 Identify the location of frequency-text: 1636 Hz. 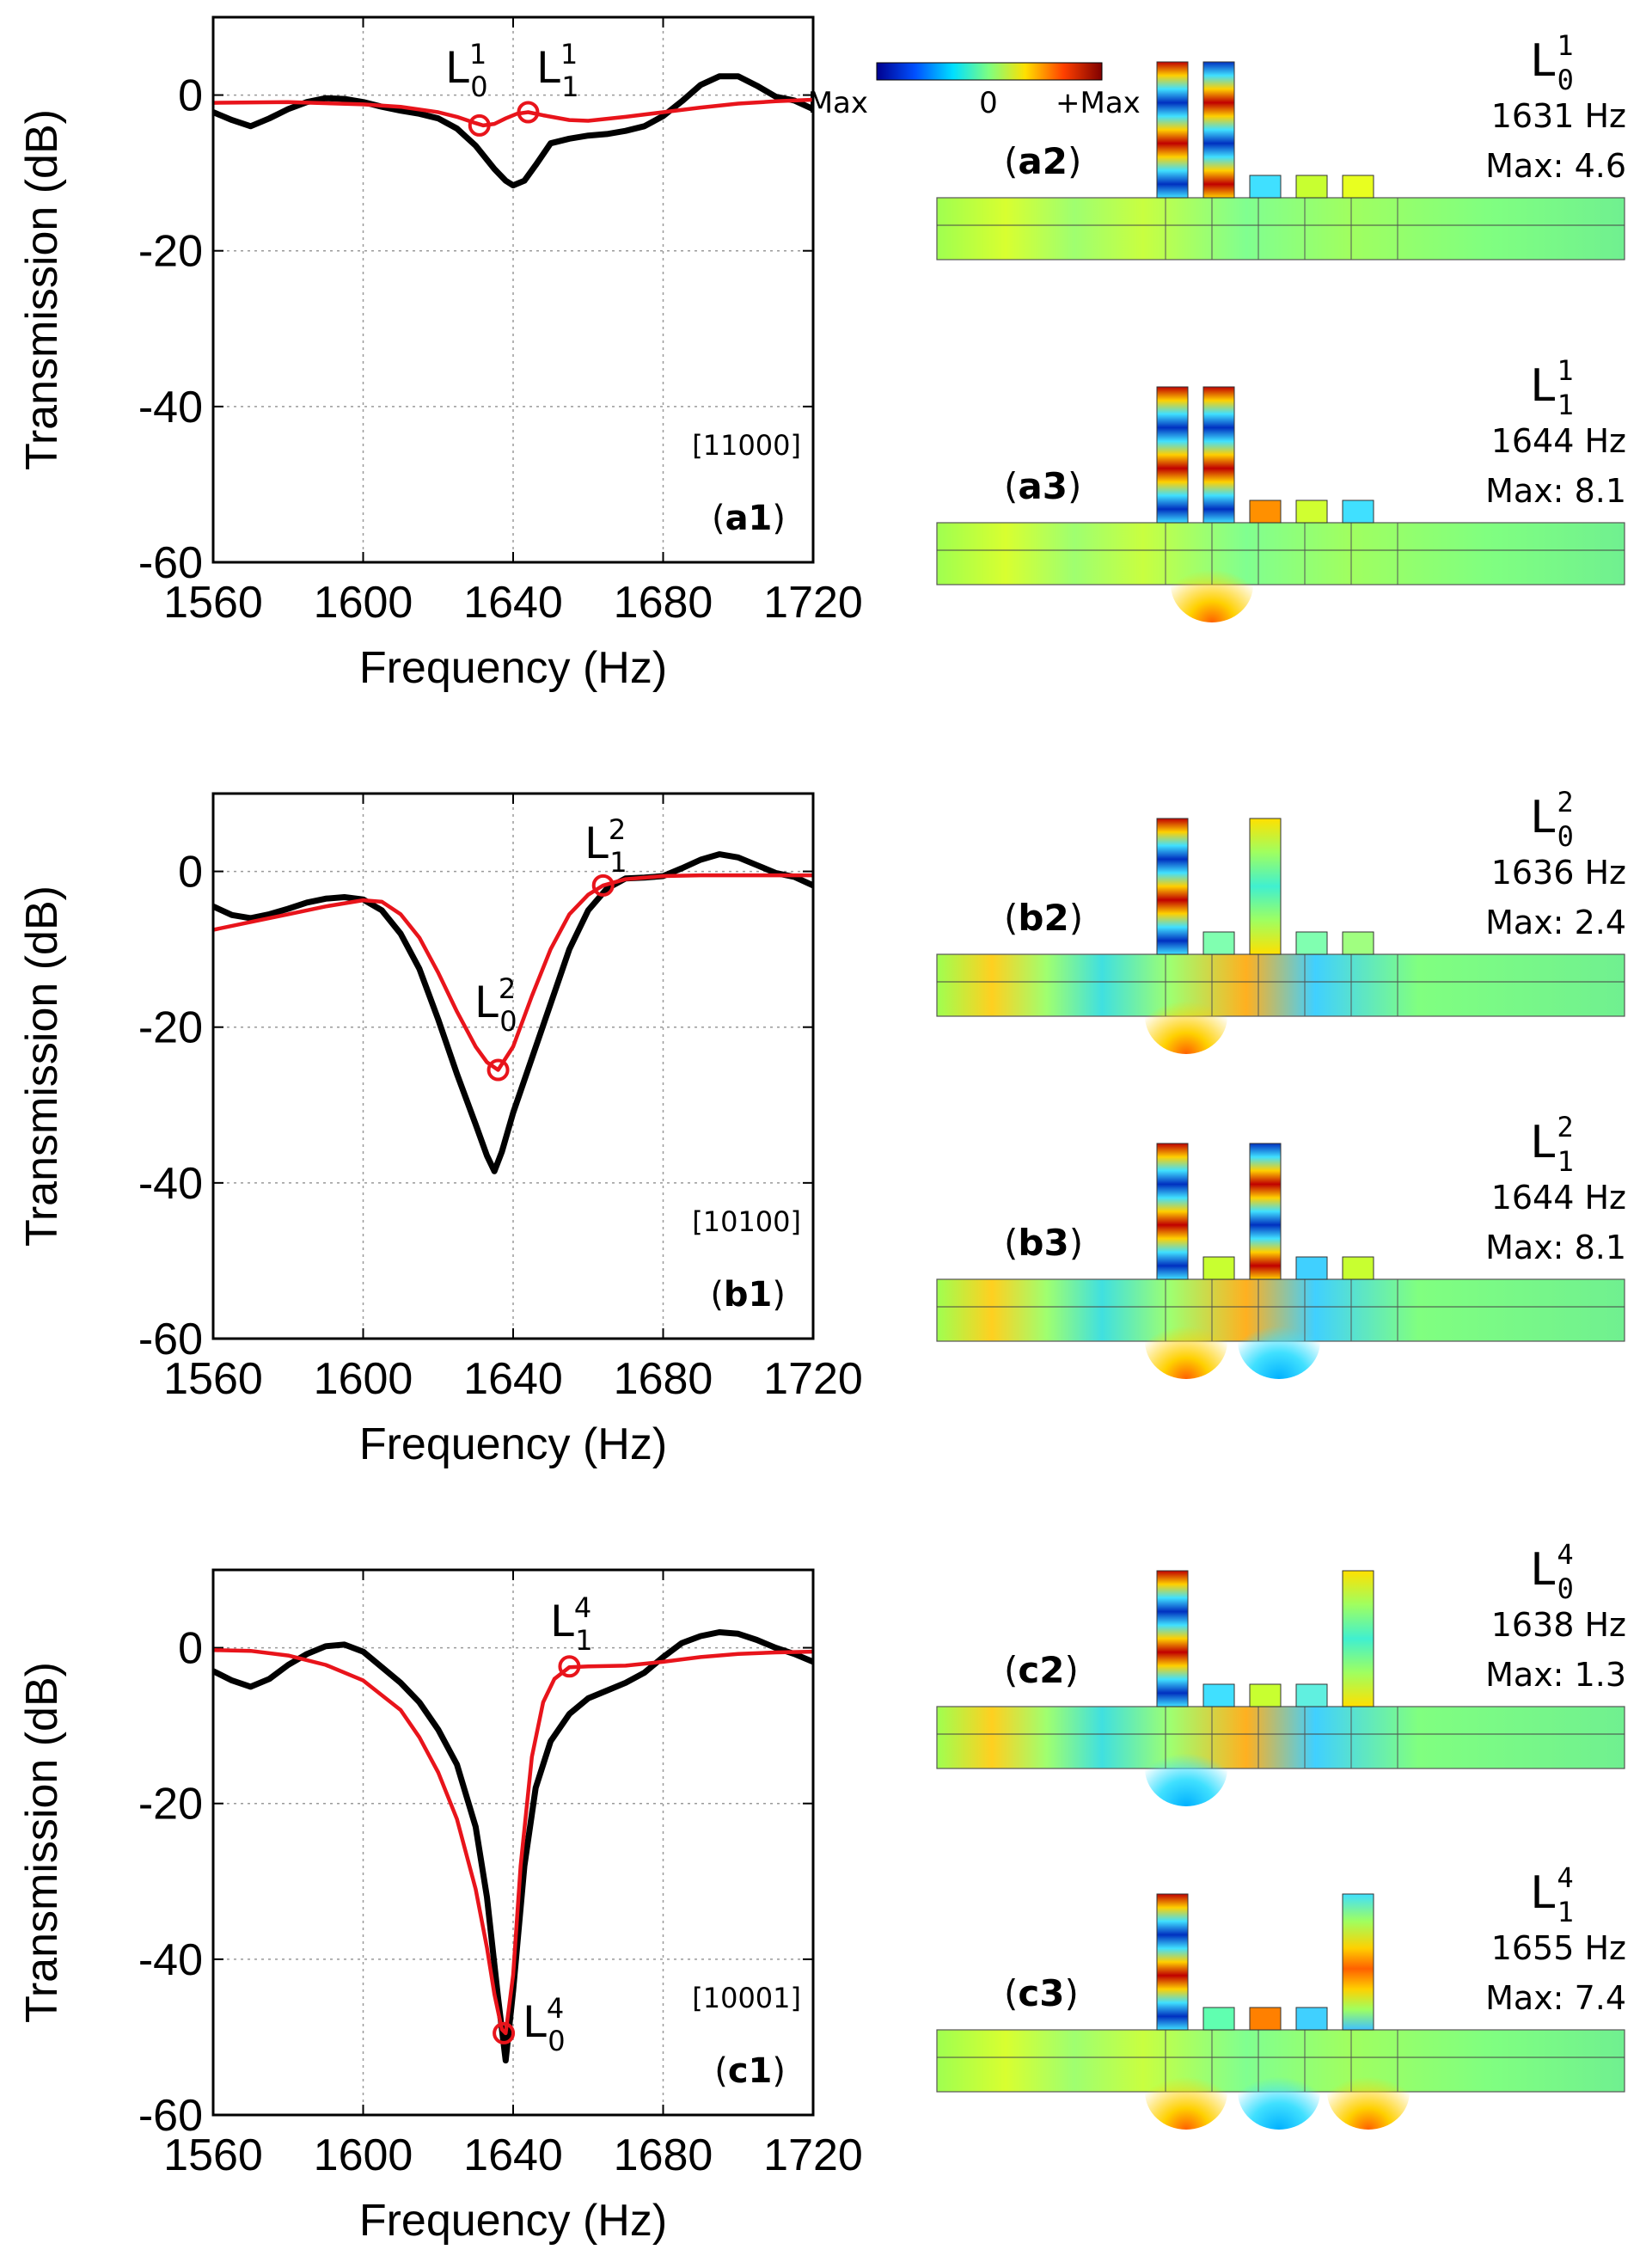
(1558, 873).